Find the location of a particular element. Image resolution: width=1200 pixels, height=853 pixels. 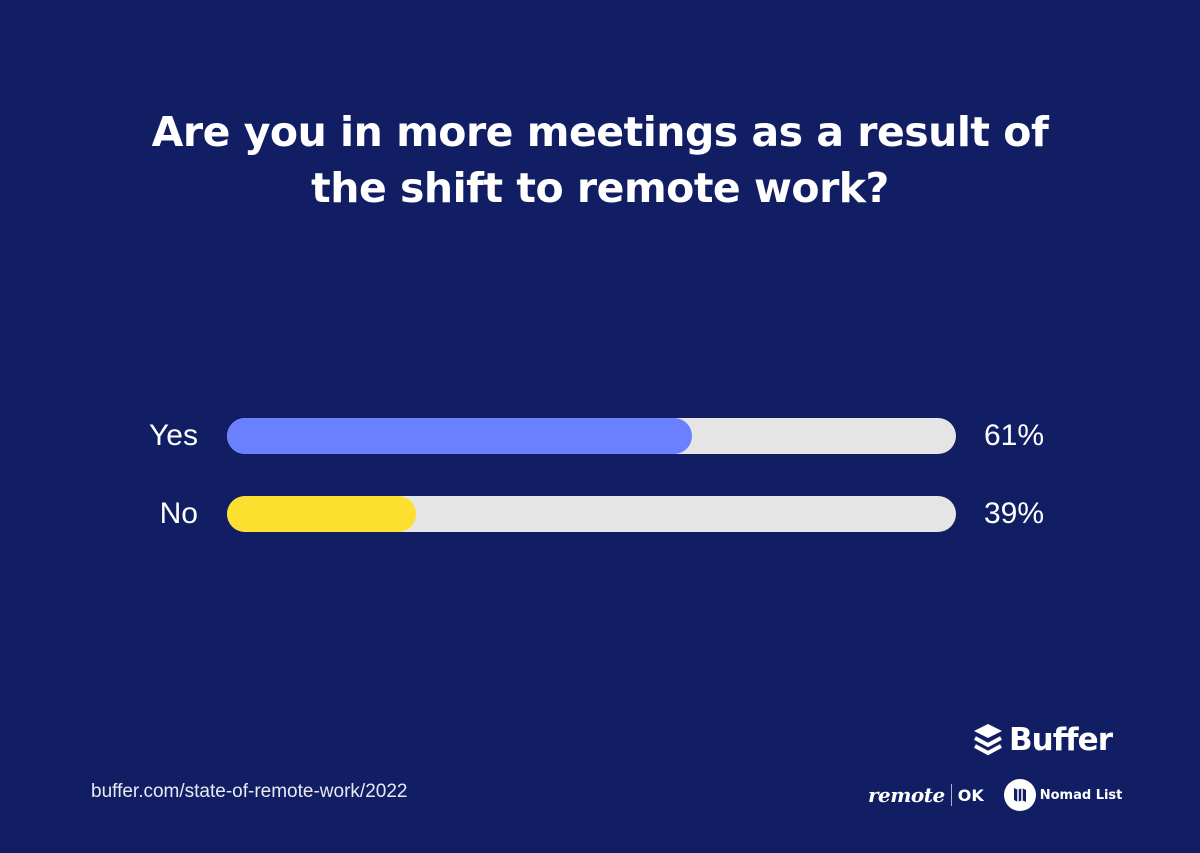

bar-track-yes is located at coordinates (591, 436).